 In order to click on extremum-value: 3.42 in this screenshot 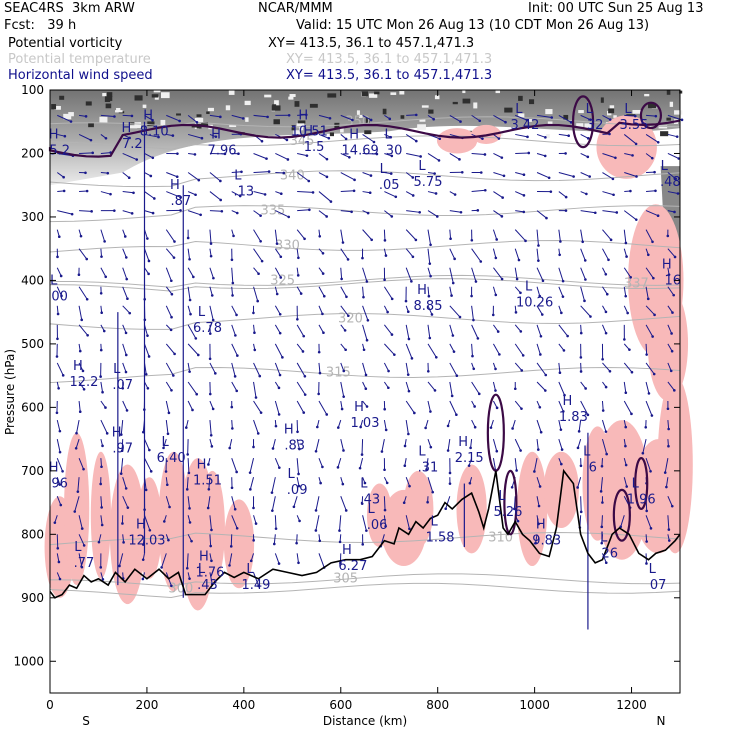, I will do `click(524, 125)`.